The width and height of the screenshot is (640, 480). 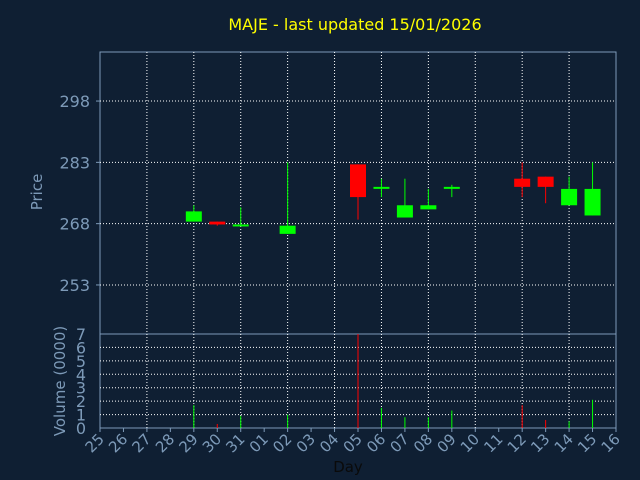 I want to click on x-tick-label: 16, so click(x=611, y=443).